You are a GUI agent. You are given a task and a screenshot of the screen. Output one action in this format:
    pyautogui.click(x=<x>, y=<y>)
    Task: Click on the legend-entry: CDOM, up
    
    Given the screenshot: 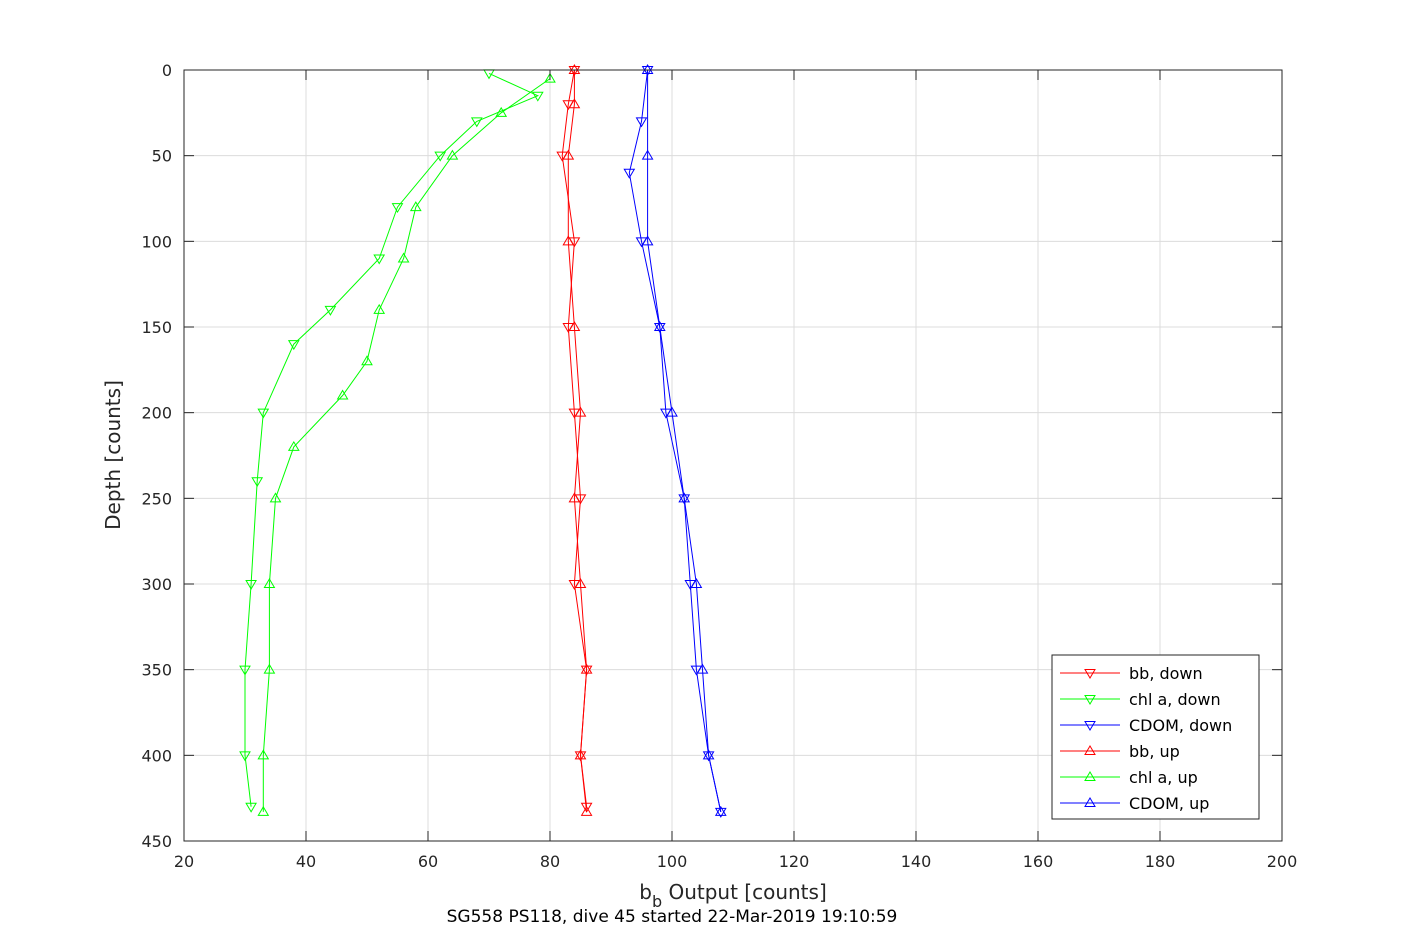 What is the action you would take?
    pyautogui.click(x=1134, y=803)
    